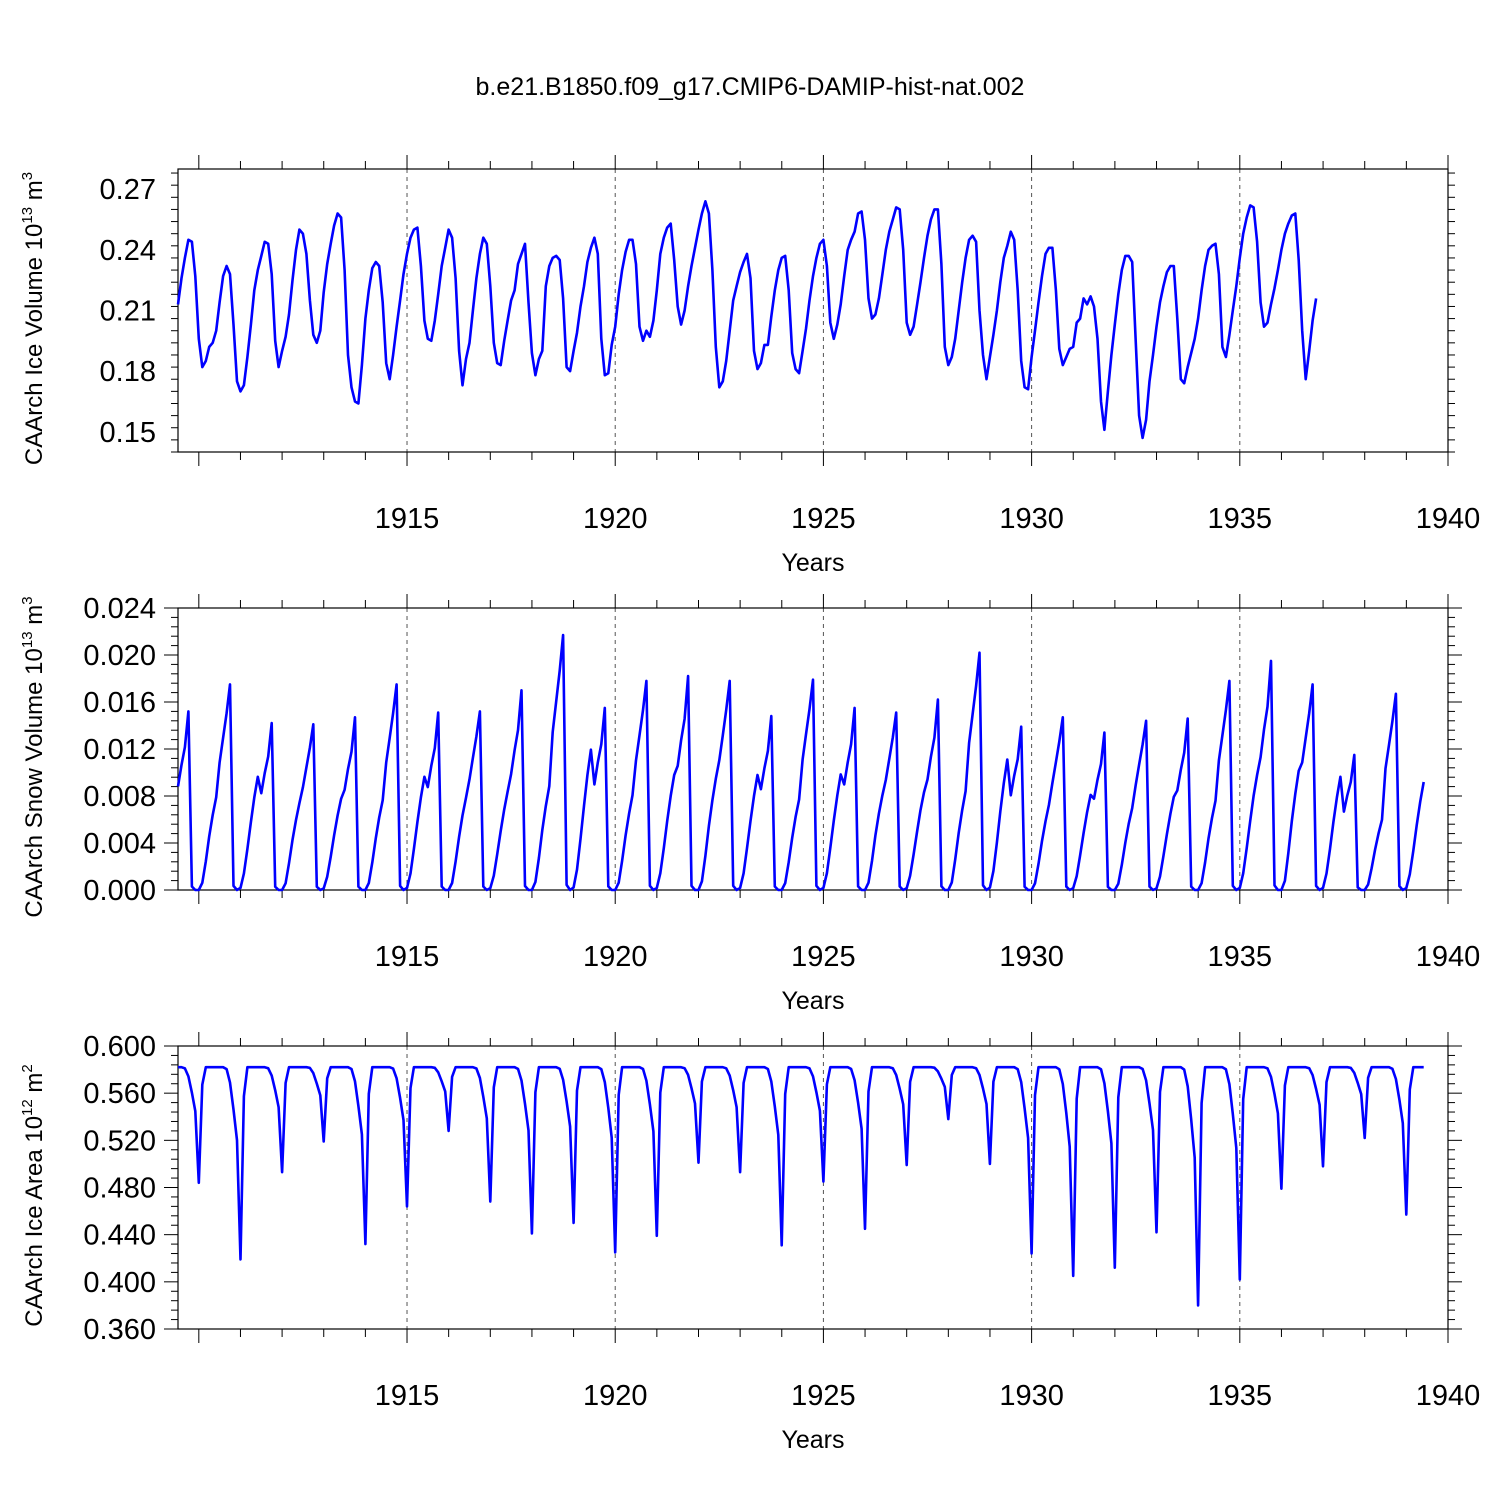 The image size is (1500, 1500). I want to click on y-tick-label: 0.400, so click(119, 1283).